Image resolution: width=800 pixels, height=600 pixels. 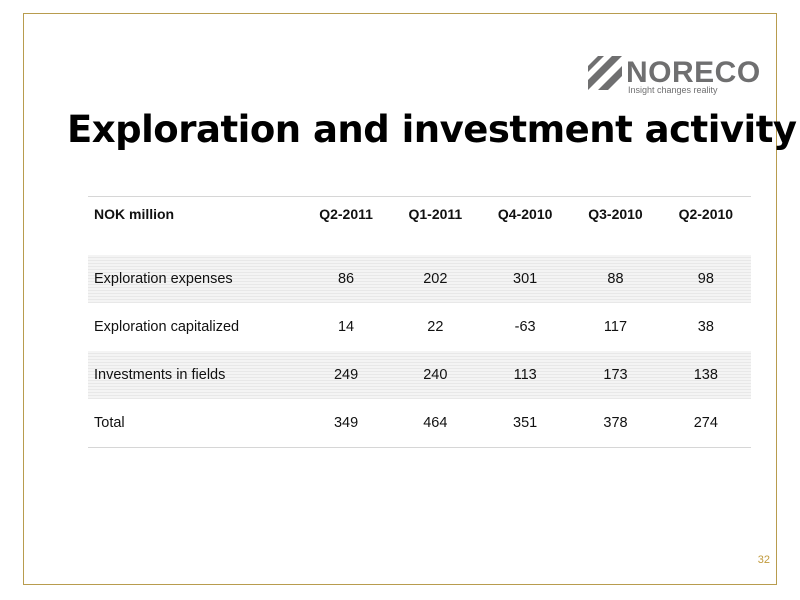 I want to click on table-row: Exploration capitalized 14 22 -63 117 38, so click(x=419, y=327).